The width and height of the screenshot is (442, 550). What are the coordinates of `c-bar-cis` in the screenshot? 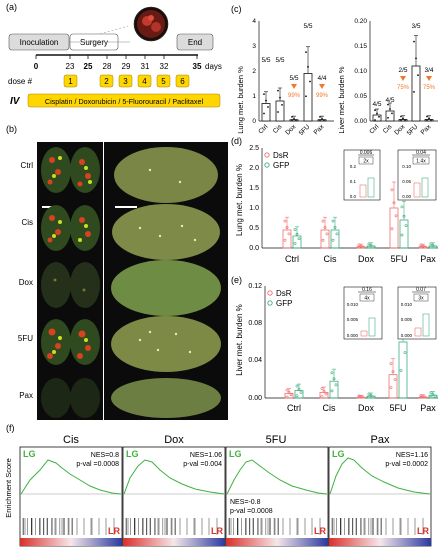 It's located at (390, 116).